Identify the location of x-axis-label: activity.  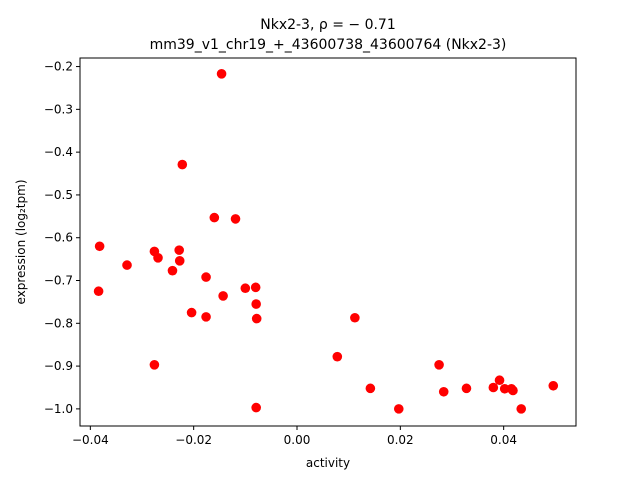
(328, 463).